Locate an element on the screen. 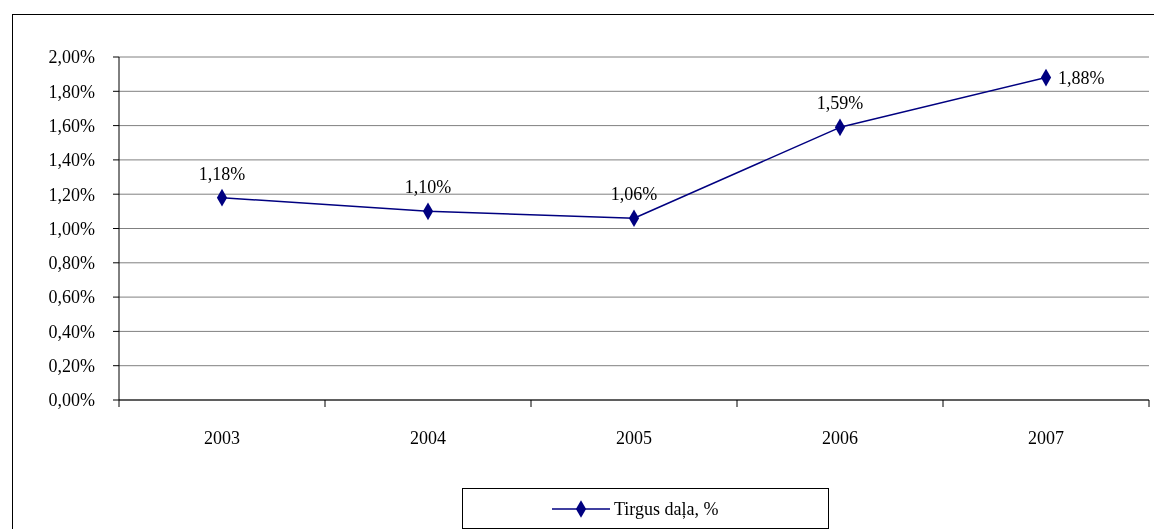 This screenshot has width=1154, height=529. y-tick-label: 1,80% is located at coordinates (71, 91).